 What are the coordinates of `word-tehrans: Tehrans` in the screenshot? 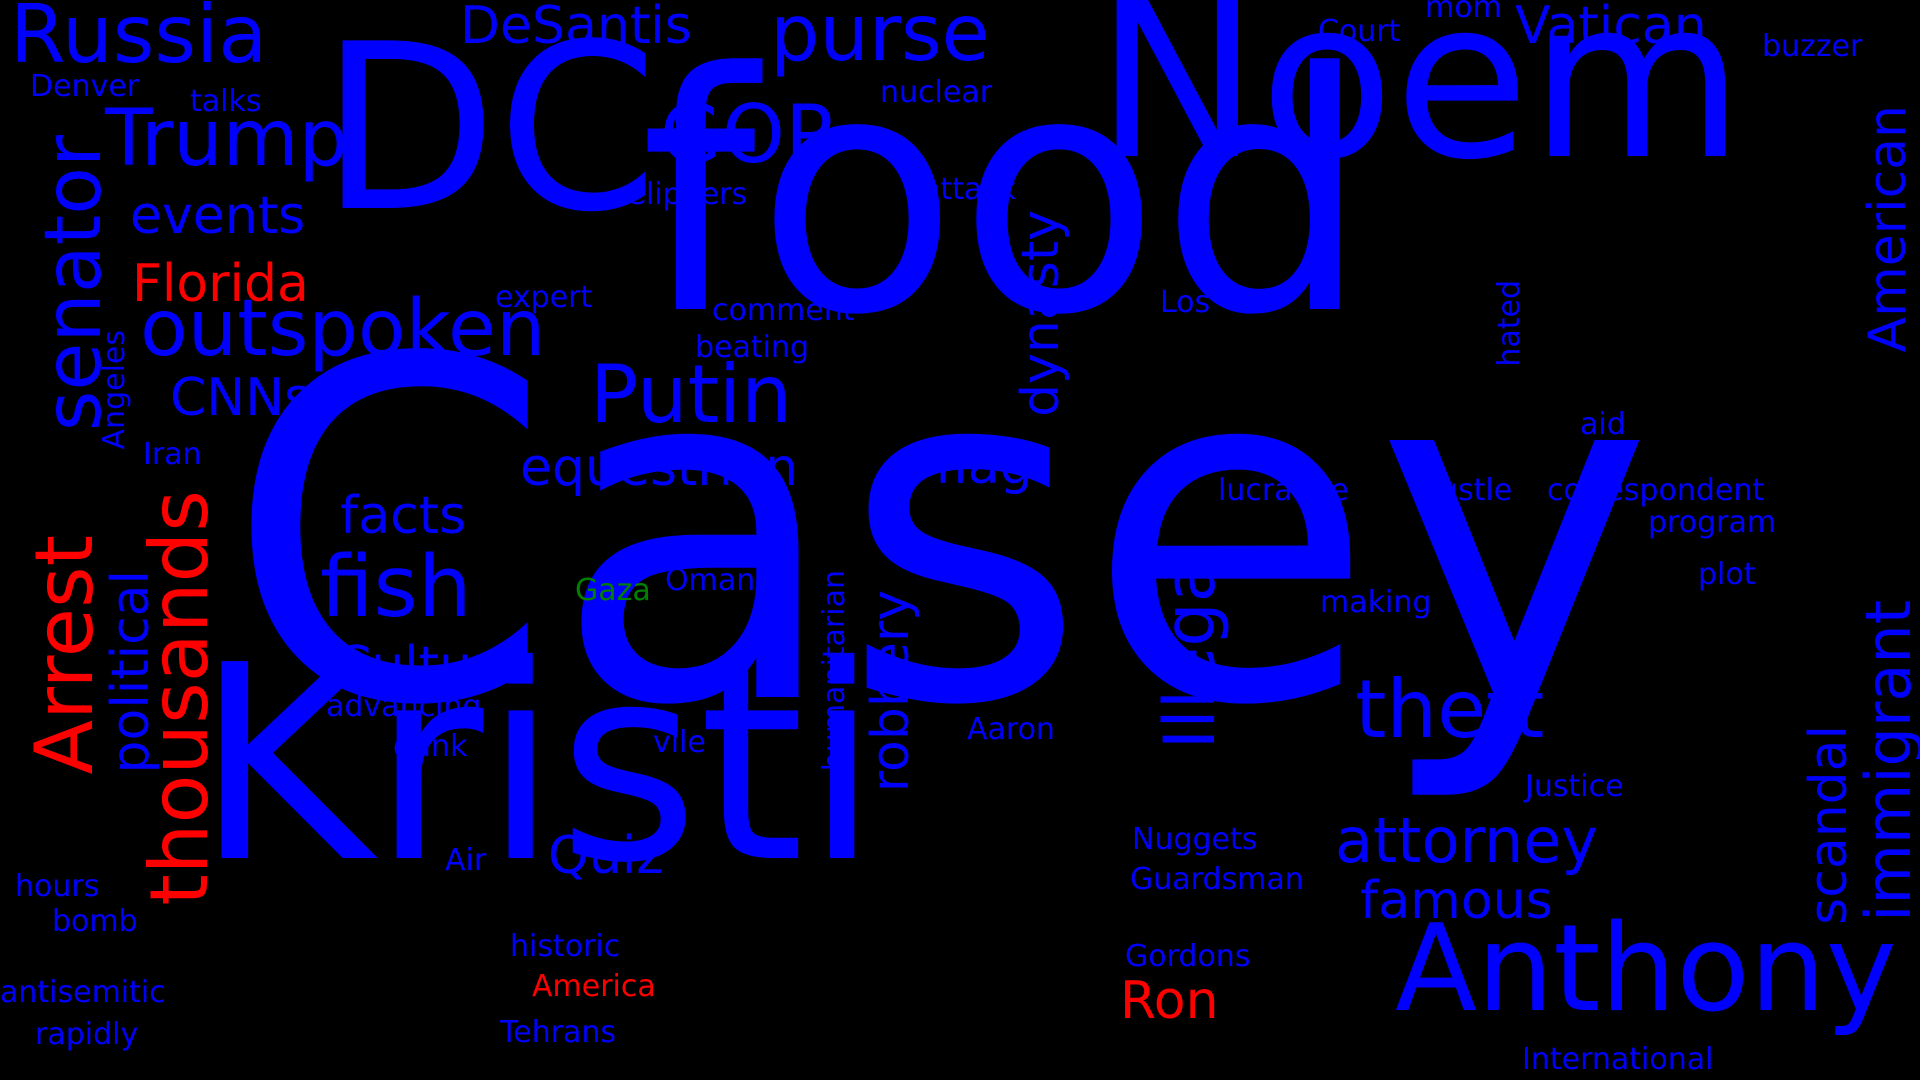 It's located at (558, 1032).